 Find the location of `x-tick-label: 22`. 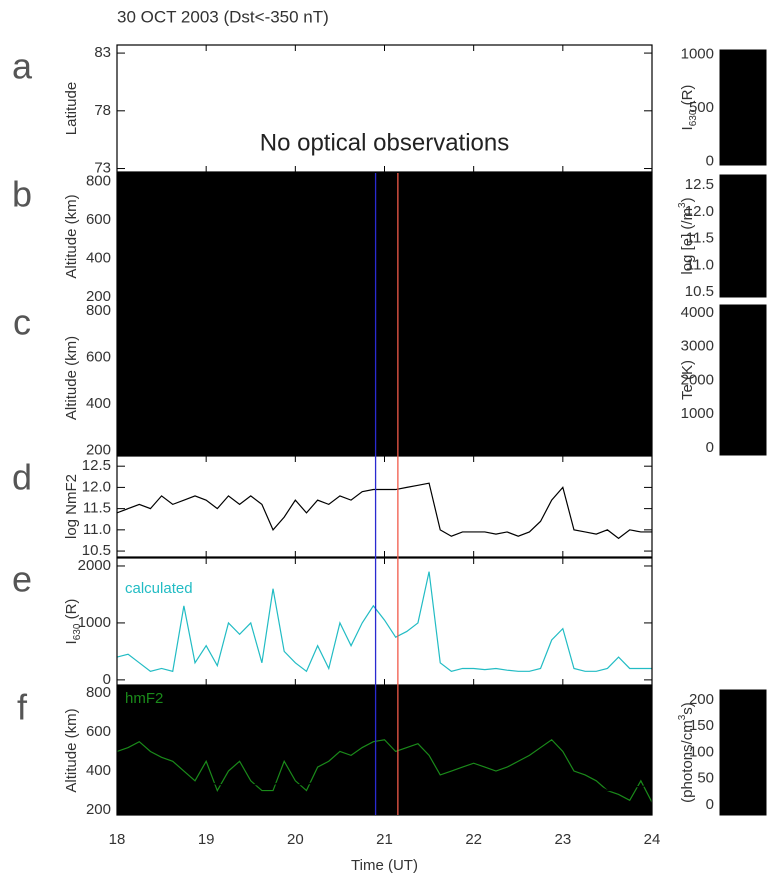

x-tick-label: 22 is located at coordinates (473, 839).